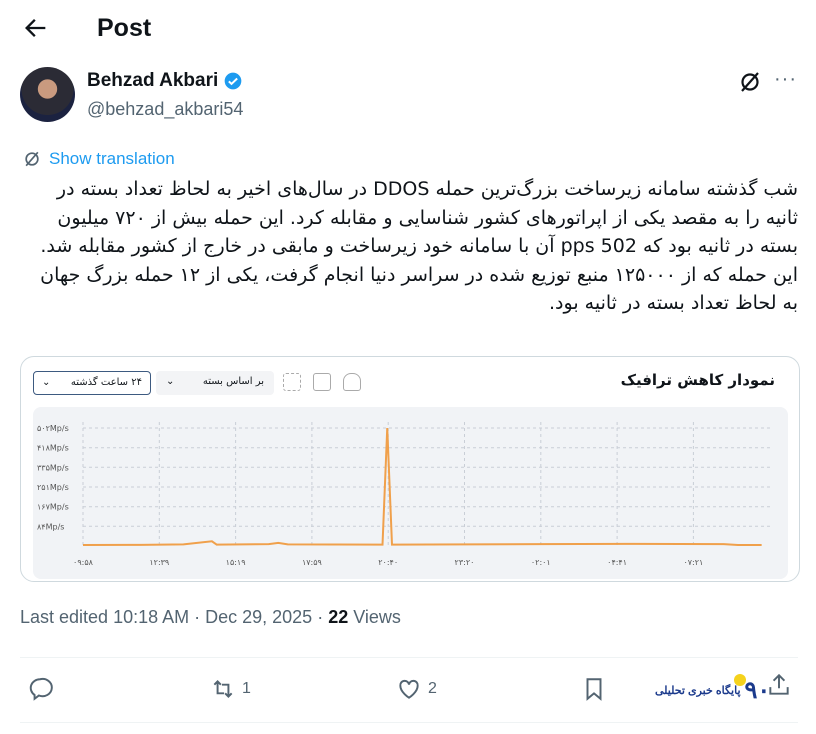 The width and height of the screenshot is (816, 734). Describe the element at coordinates (374, 617) in the screenshot. I see `views-label: Views` at that location.